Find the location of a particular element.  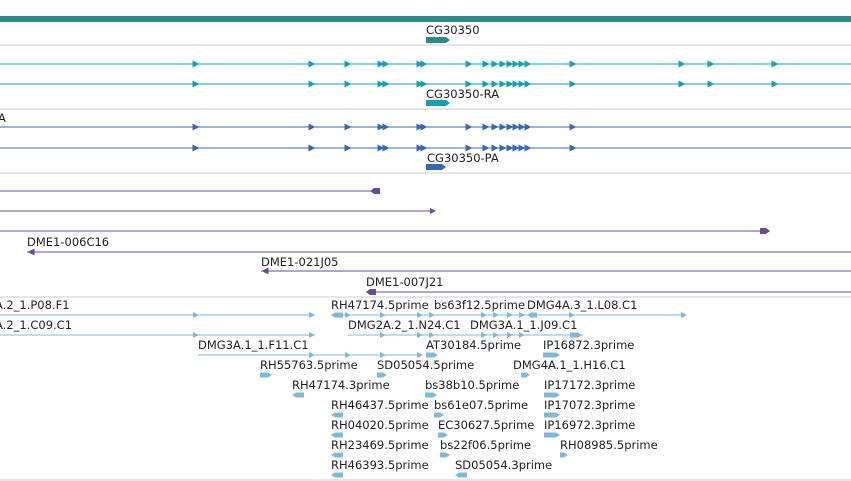

est-label: bs61e07.5prime is located at coordinates (481, 405).